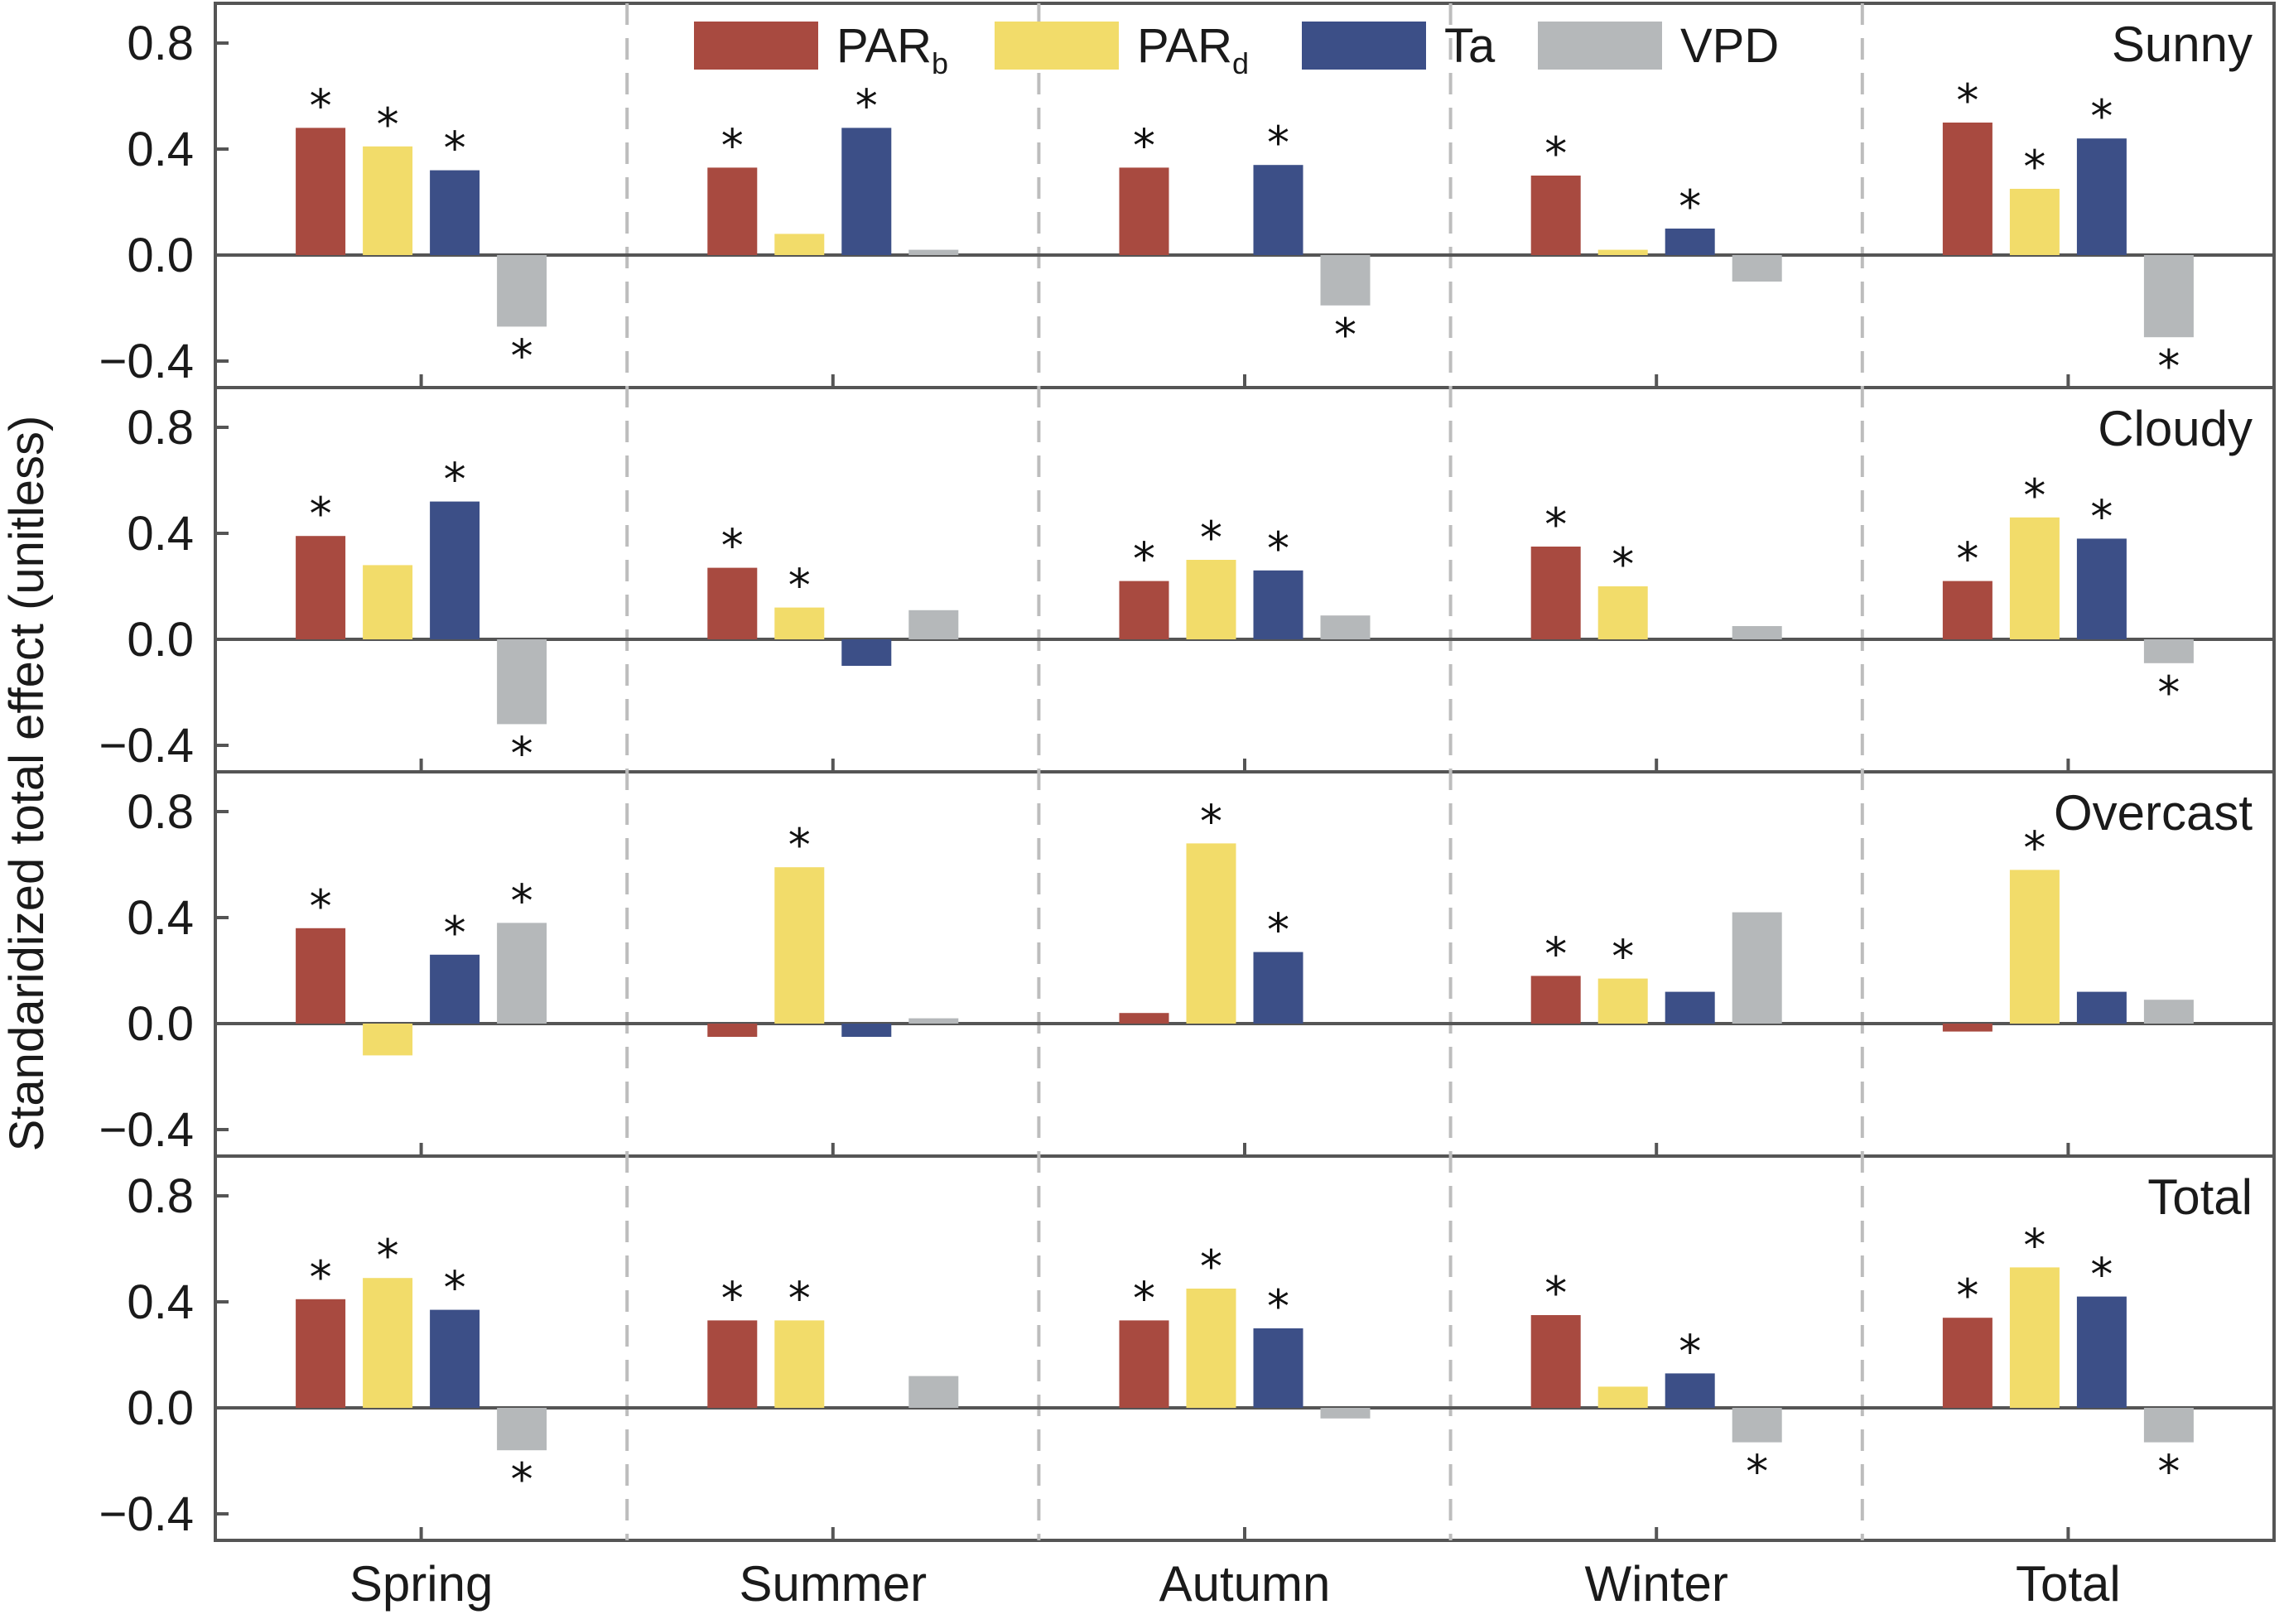 This screenshot has height=1624, width=2284. Describe the element at coordinates (2200, 1197) in the screenshot. I see `panel-label: Total` at that location.